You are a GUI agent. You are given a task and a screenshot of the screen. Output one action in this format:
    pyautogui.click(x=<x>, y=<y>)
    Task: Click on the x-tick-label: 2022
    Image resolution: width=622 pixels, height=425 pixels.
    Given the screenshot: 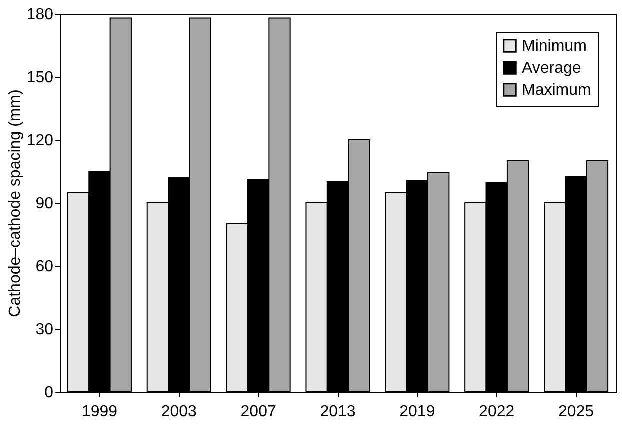 What is the action you would take?
    pyautogui.click(x=497, y=412)
    